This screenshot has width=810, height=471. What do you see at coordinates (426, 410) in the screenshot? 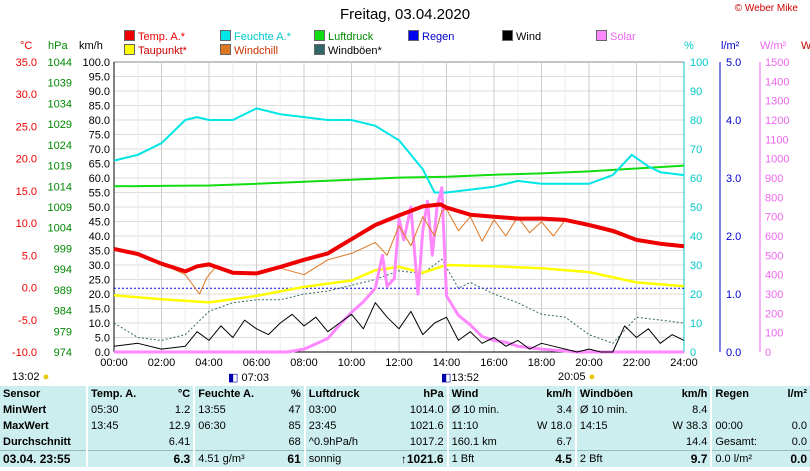
I see `summary-cell: 1014.0` at bounding box center [426, 410].